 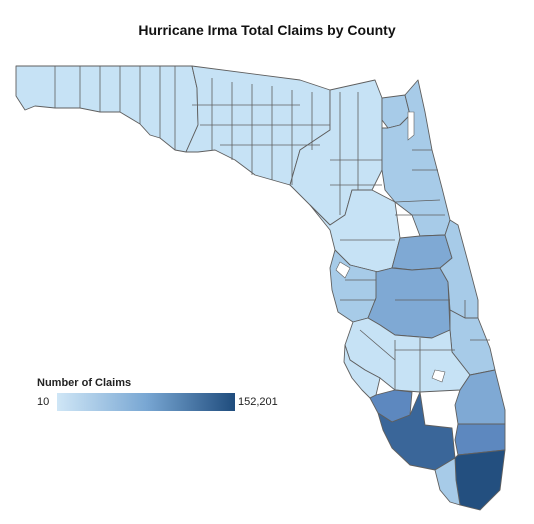 I want to click on county-region-collier, so click(x=416, y=431).